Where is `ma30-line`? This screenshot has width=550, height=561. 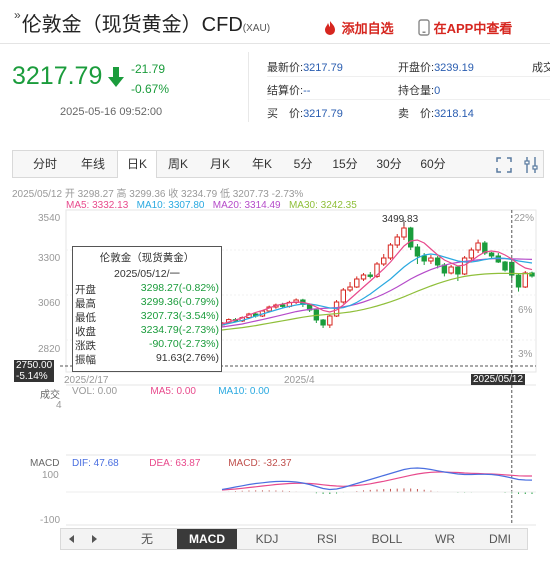
ma30-line is located at coordinates (376, 301).